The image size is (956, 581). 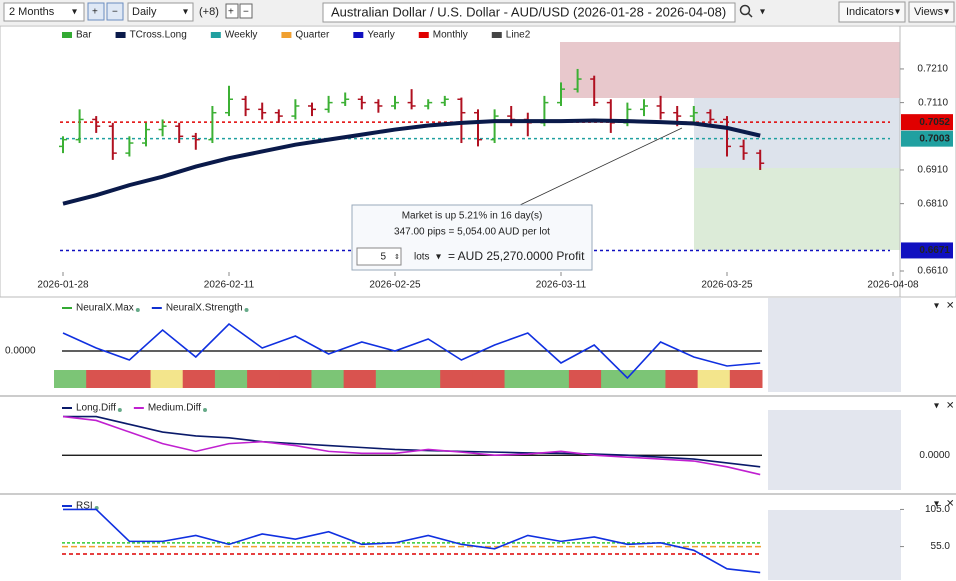 What do you see at coordinates (932, 69) in the screenshot?
I see `price-tick-label: 0.7210` at bounding box center [932, 69].